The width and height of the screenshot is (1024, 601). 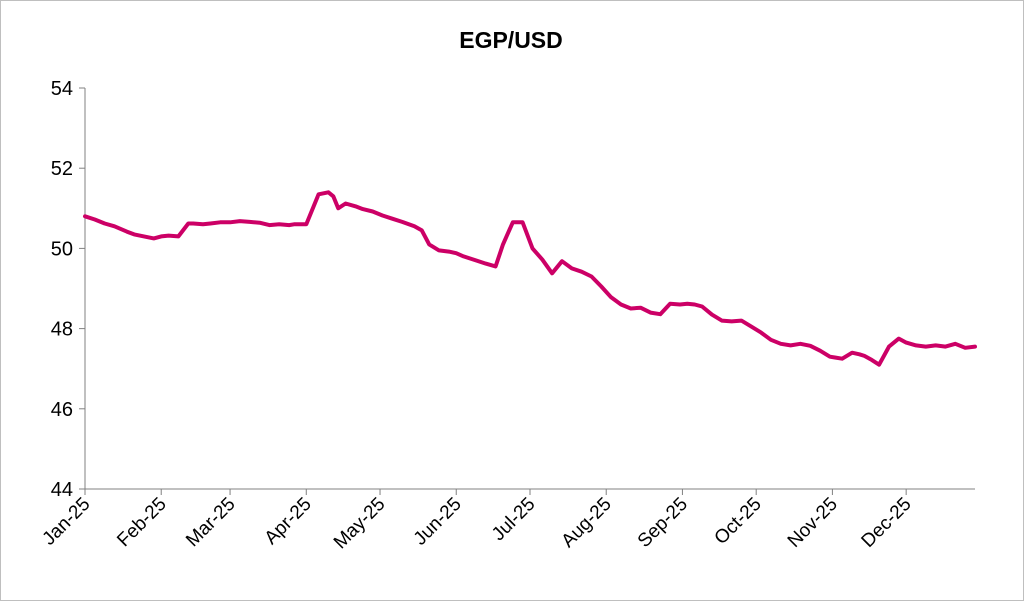 I want to click on x-tick-label: Nov-25, so click(x=813, y=523).